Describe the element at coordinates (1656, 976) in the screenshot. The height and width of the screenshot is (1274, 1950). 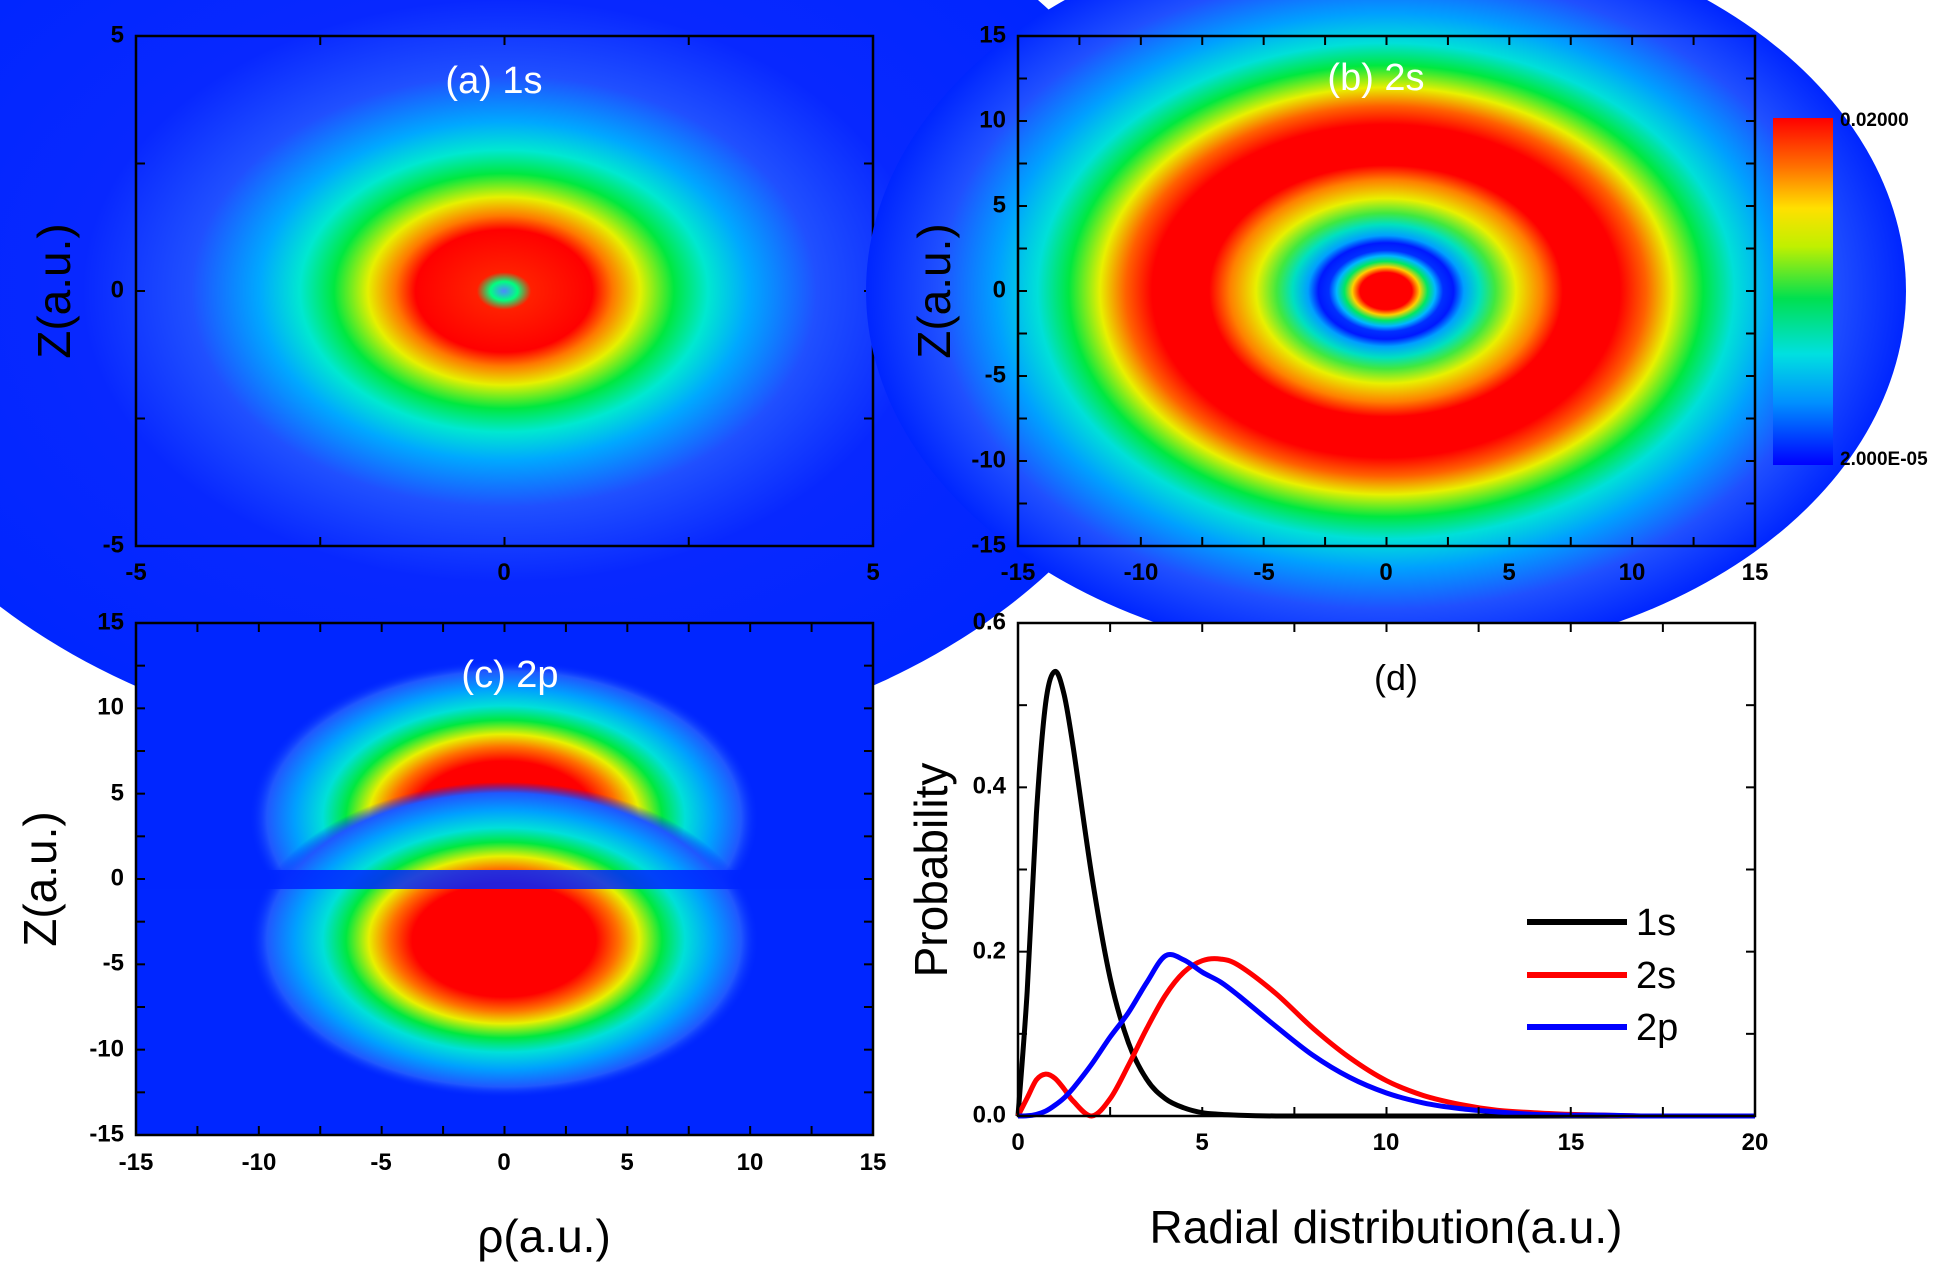
I see `legend-label-2s: 2s` at that location.